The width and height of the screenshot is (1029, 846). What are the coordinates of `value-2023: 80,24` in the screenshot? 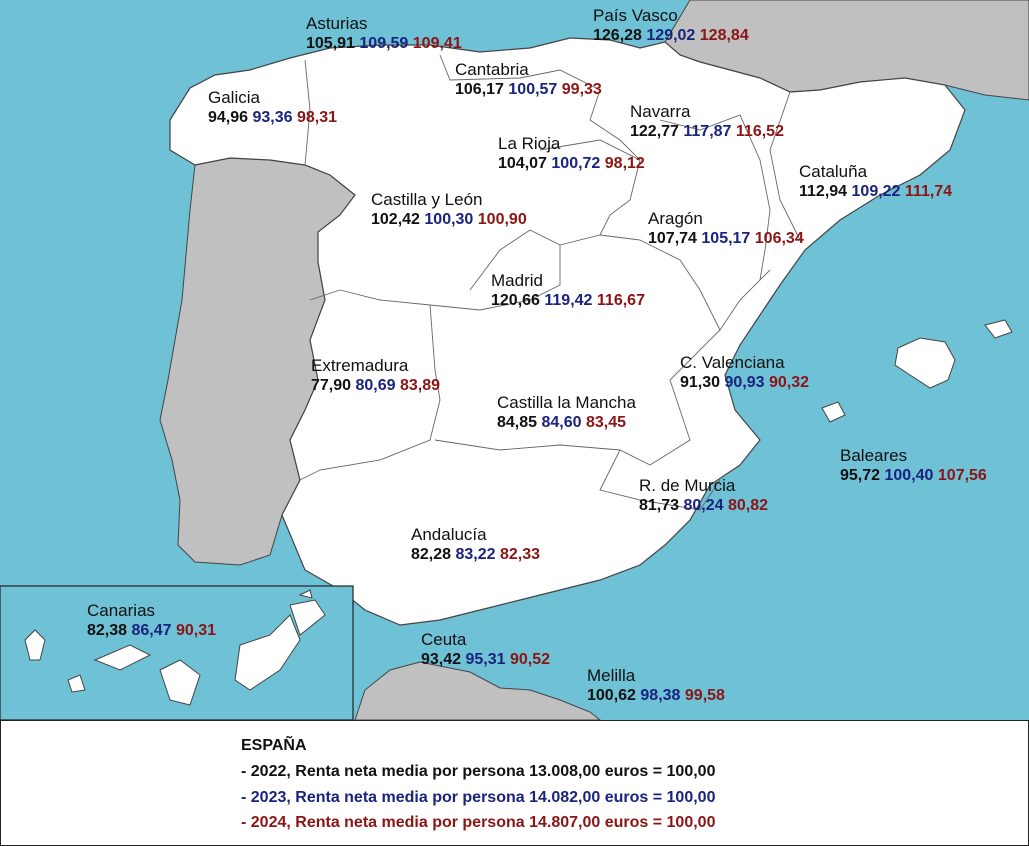 It's located at (703, 506).